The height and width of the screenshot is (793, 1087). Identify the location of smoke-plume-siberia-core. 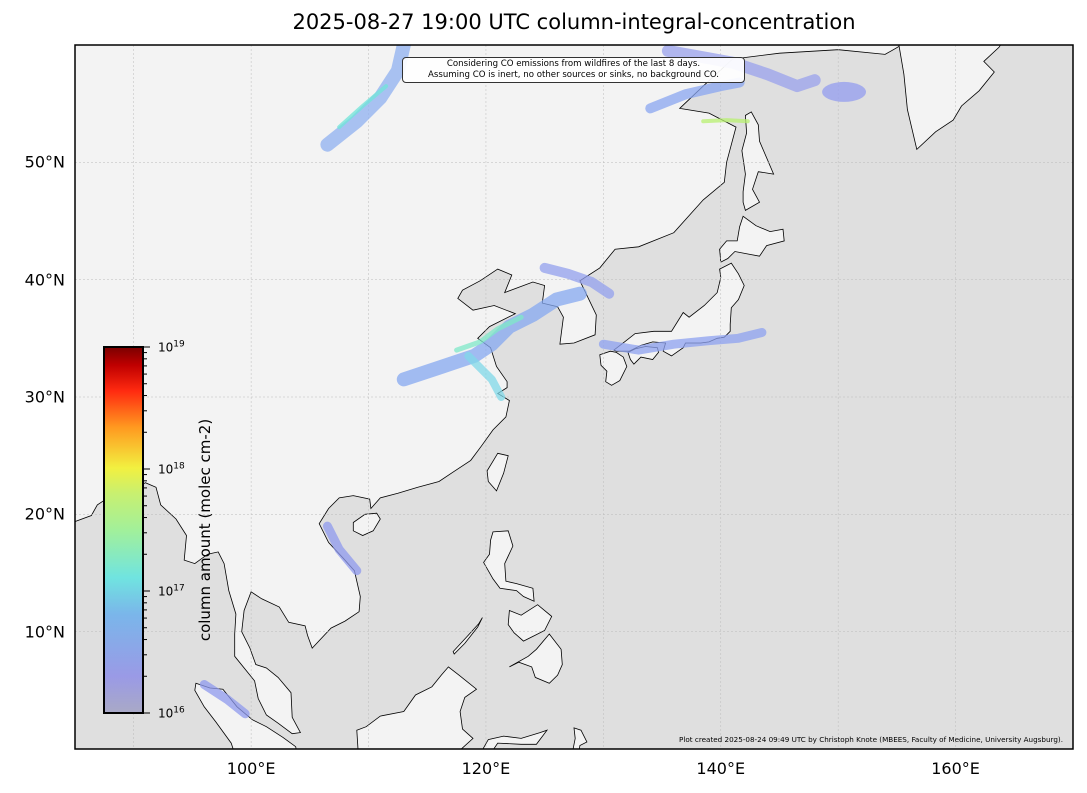
(363, 107).